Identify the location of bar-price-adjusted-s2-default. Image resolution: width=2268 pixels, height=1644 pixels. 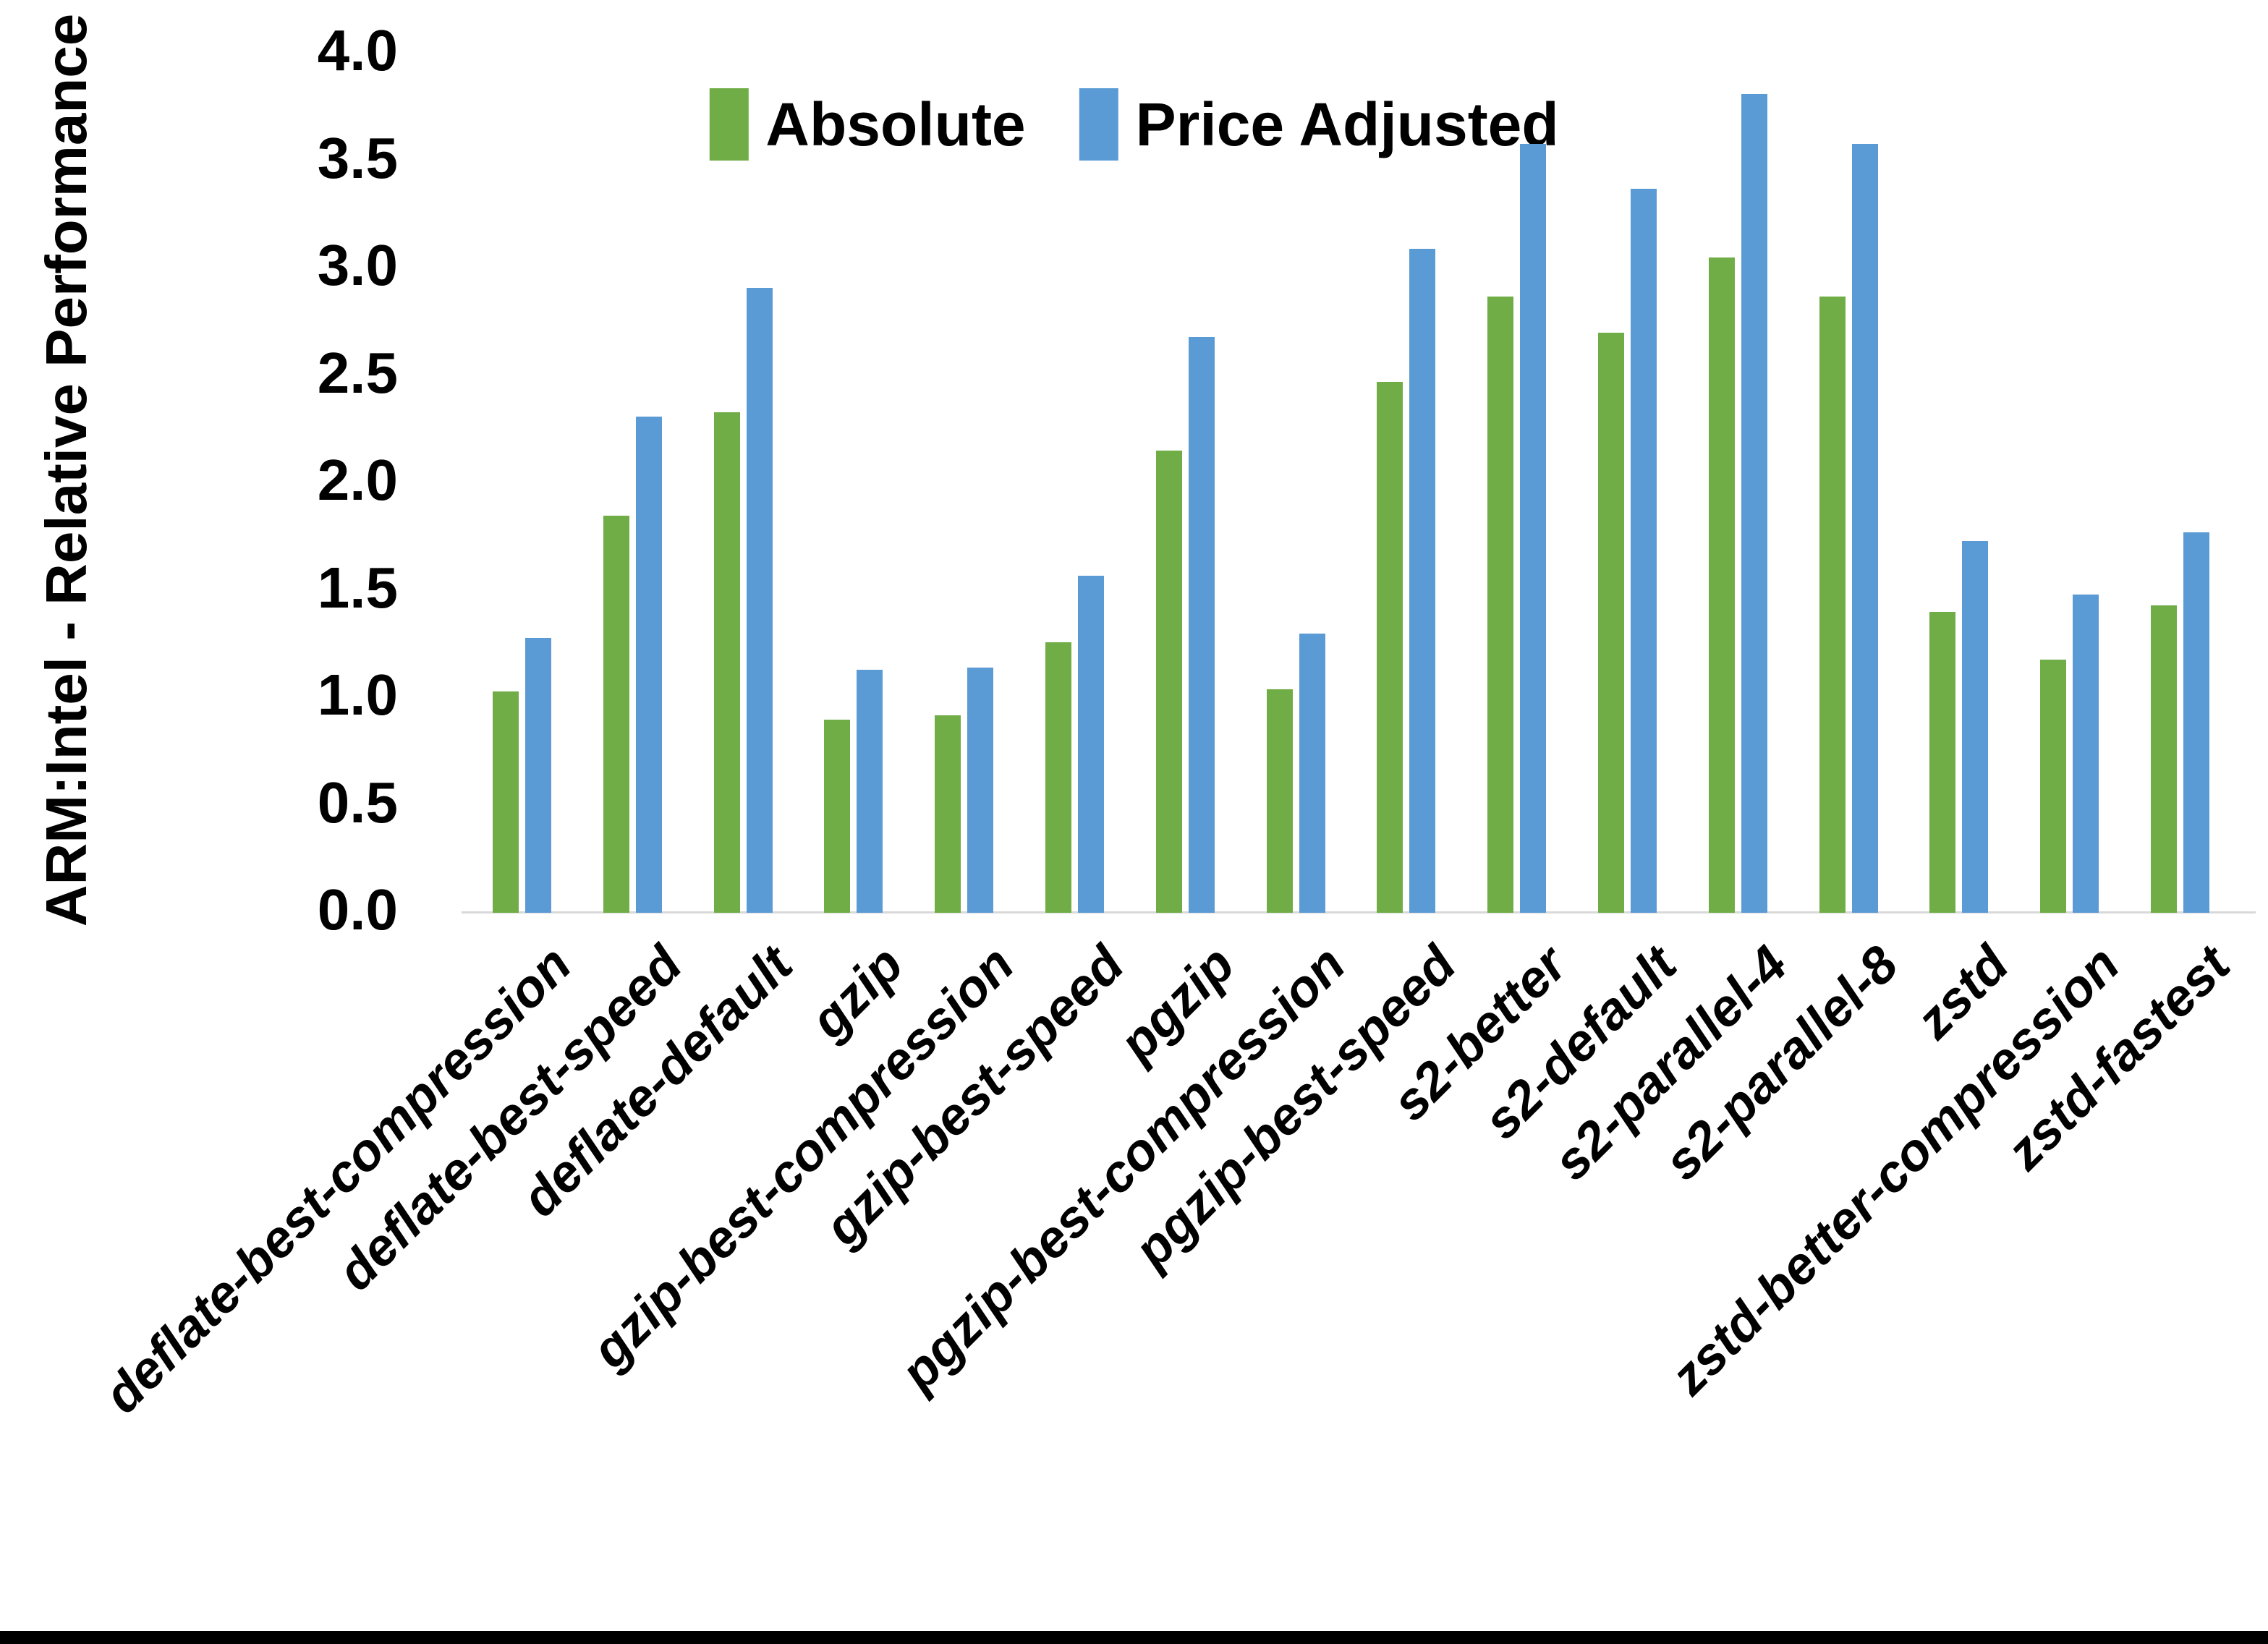
(1644, 551).